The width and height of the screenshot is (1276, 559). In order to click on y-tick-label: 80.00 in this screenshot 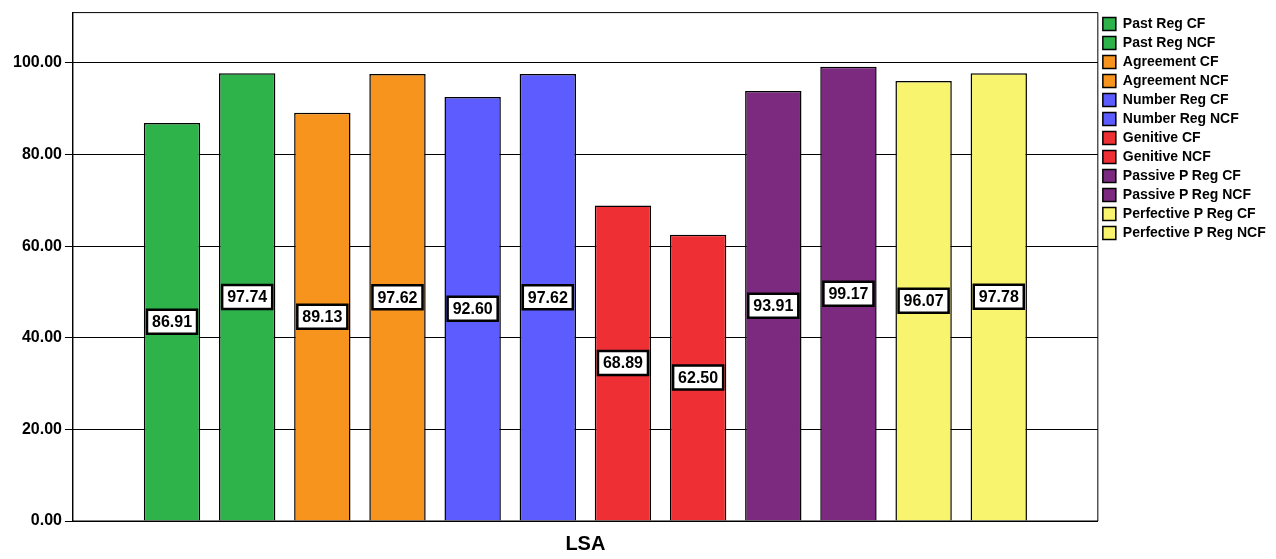, I will do `click(42, 153)`.